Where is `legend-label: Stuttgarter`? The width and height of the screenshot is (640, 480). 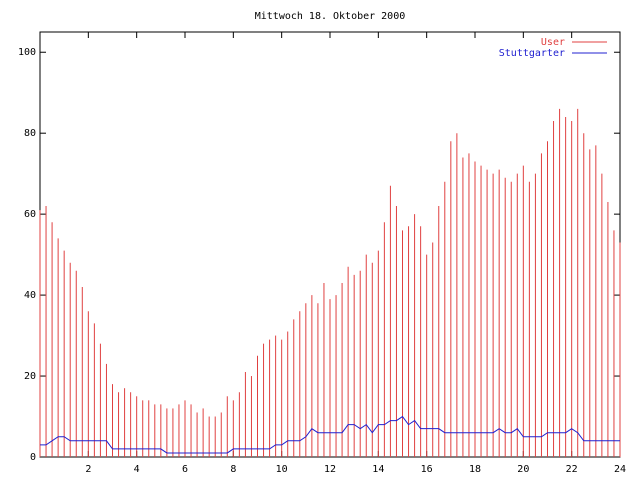 legend-label: Stuttgarter is located at coordinates (532, 53).